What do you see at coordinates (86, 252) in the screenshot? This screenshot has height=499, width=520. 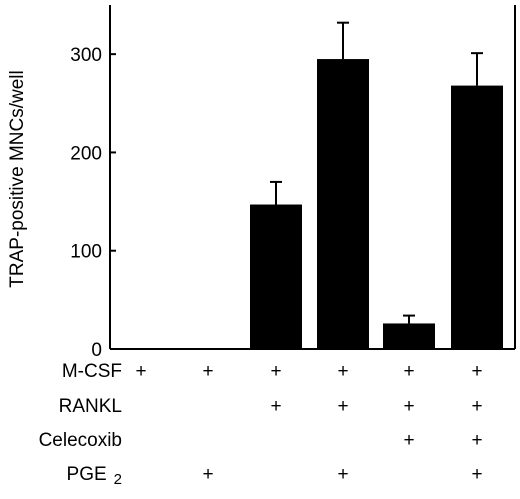 I see `y-tick-label: 100` at bounding box center [86, 252].